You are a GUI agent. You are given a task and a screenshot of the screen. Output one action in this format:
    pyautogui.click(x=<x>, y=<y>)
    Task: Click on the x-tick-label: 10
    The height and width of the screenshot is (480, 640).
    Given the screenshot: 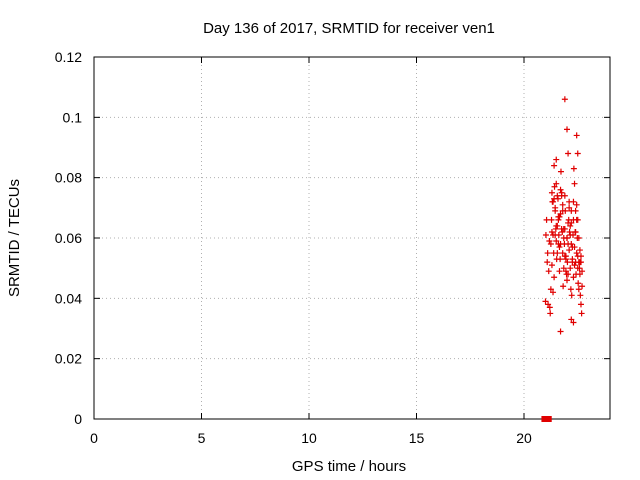 What is the action you would take?
    pyautogui.click(x=309, y=438)
    